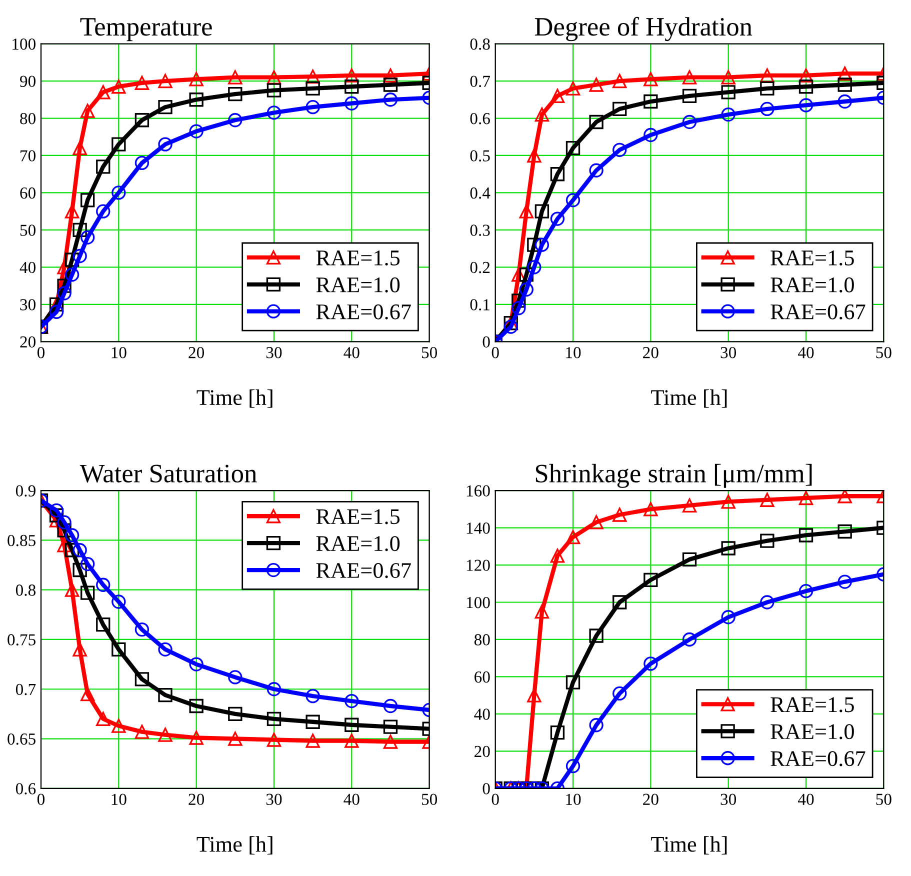  What do you see at coordinates (146, 30) in the screenshot?
I see `chart-title: Temperature` at bounding box center [146, 30].